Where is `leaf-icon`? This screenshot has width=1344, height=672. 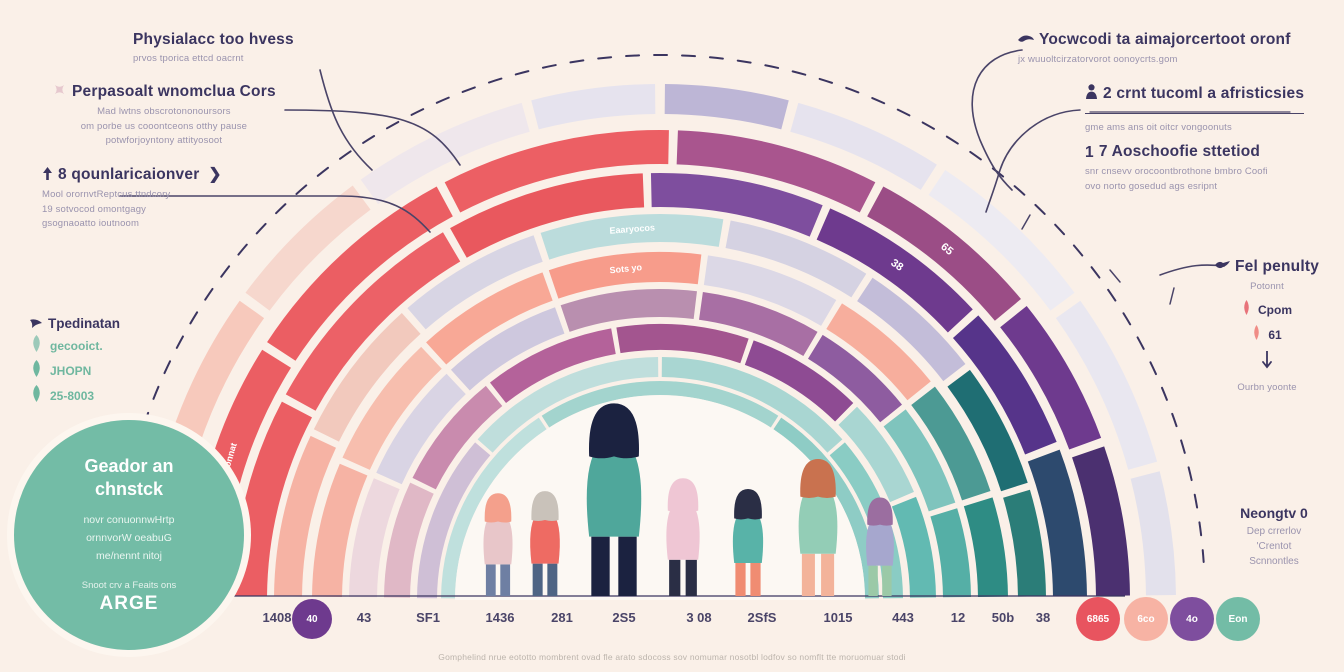
leaf-icon is located at coordinates (36, 346).